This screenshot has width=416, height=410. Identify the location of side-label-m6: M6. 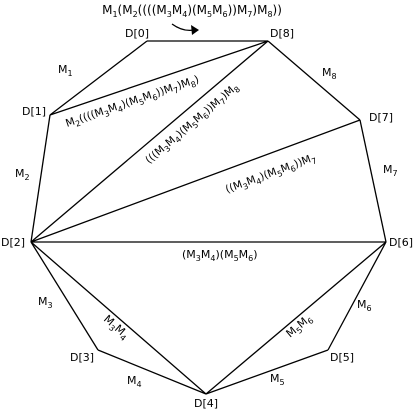
(364, 305).